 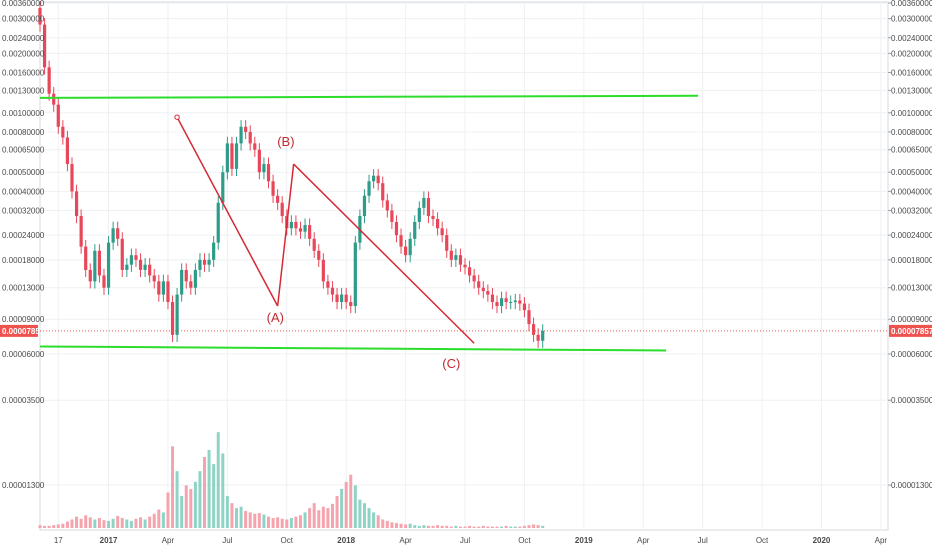 What do you see at coordinates (109, 540) in the screenshot?
I see `x-tick-label: 2017` at bounding box center [109, 540].